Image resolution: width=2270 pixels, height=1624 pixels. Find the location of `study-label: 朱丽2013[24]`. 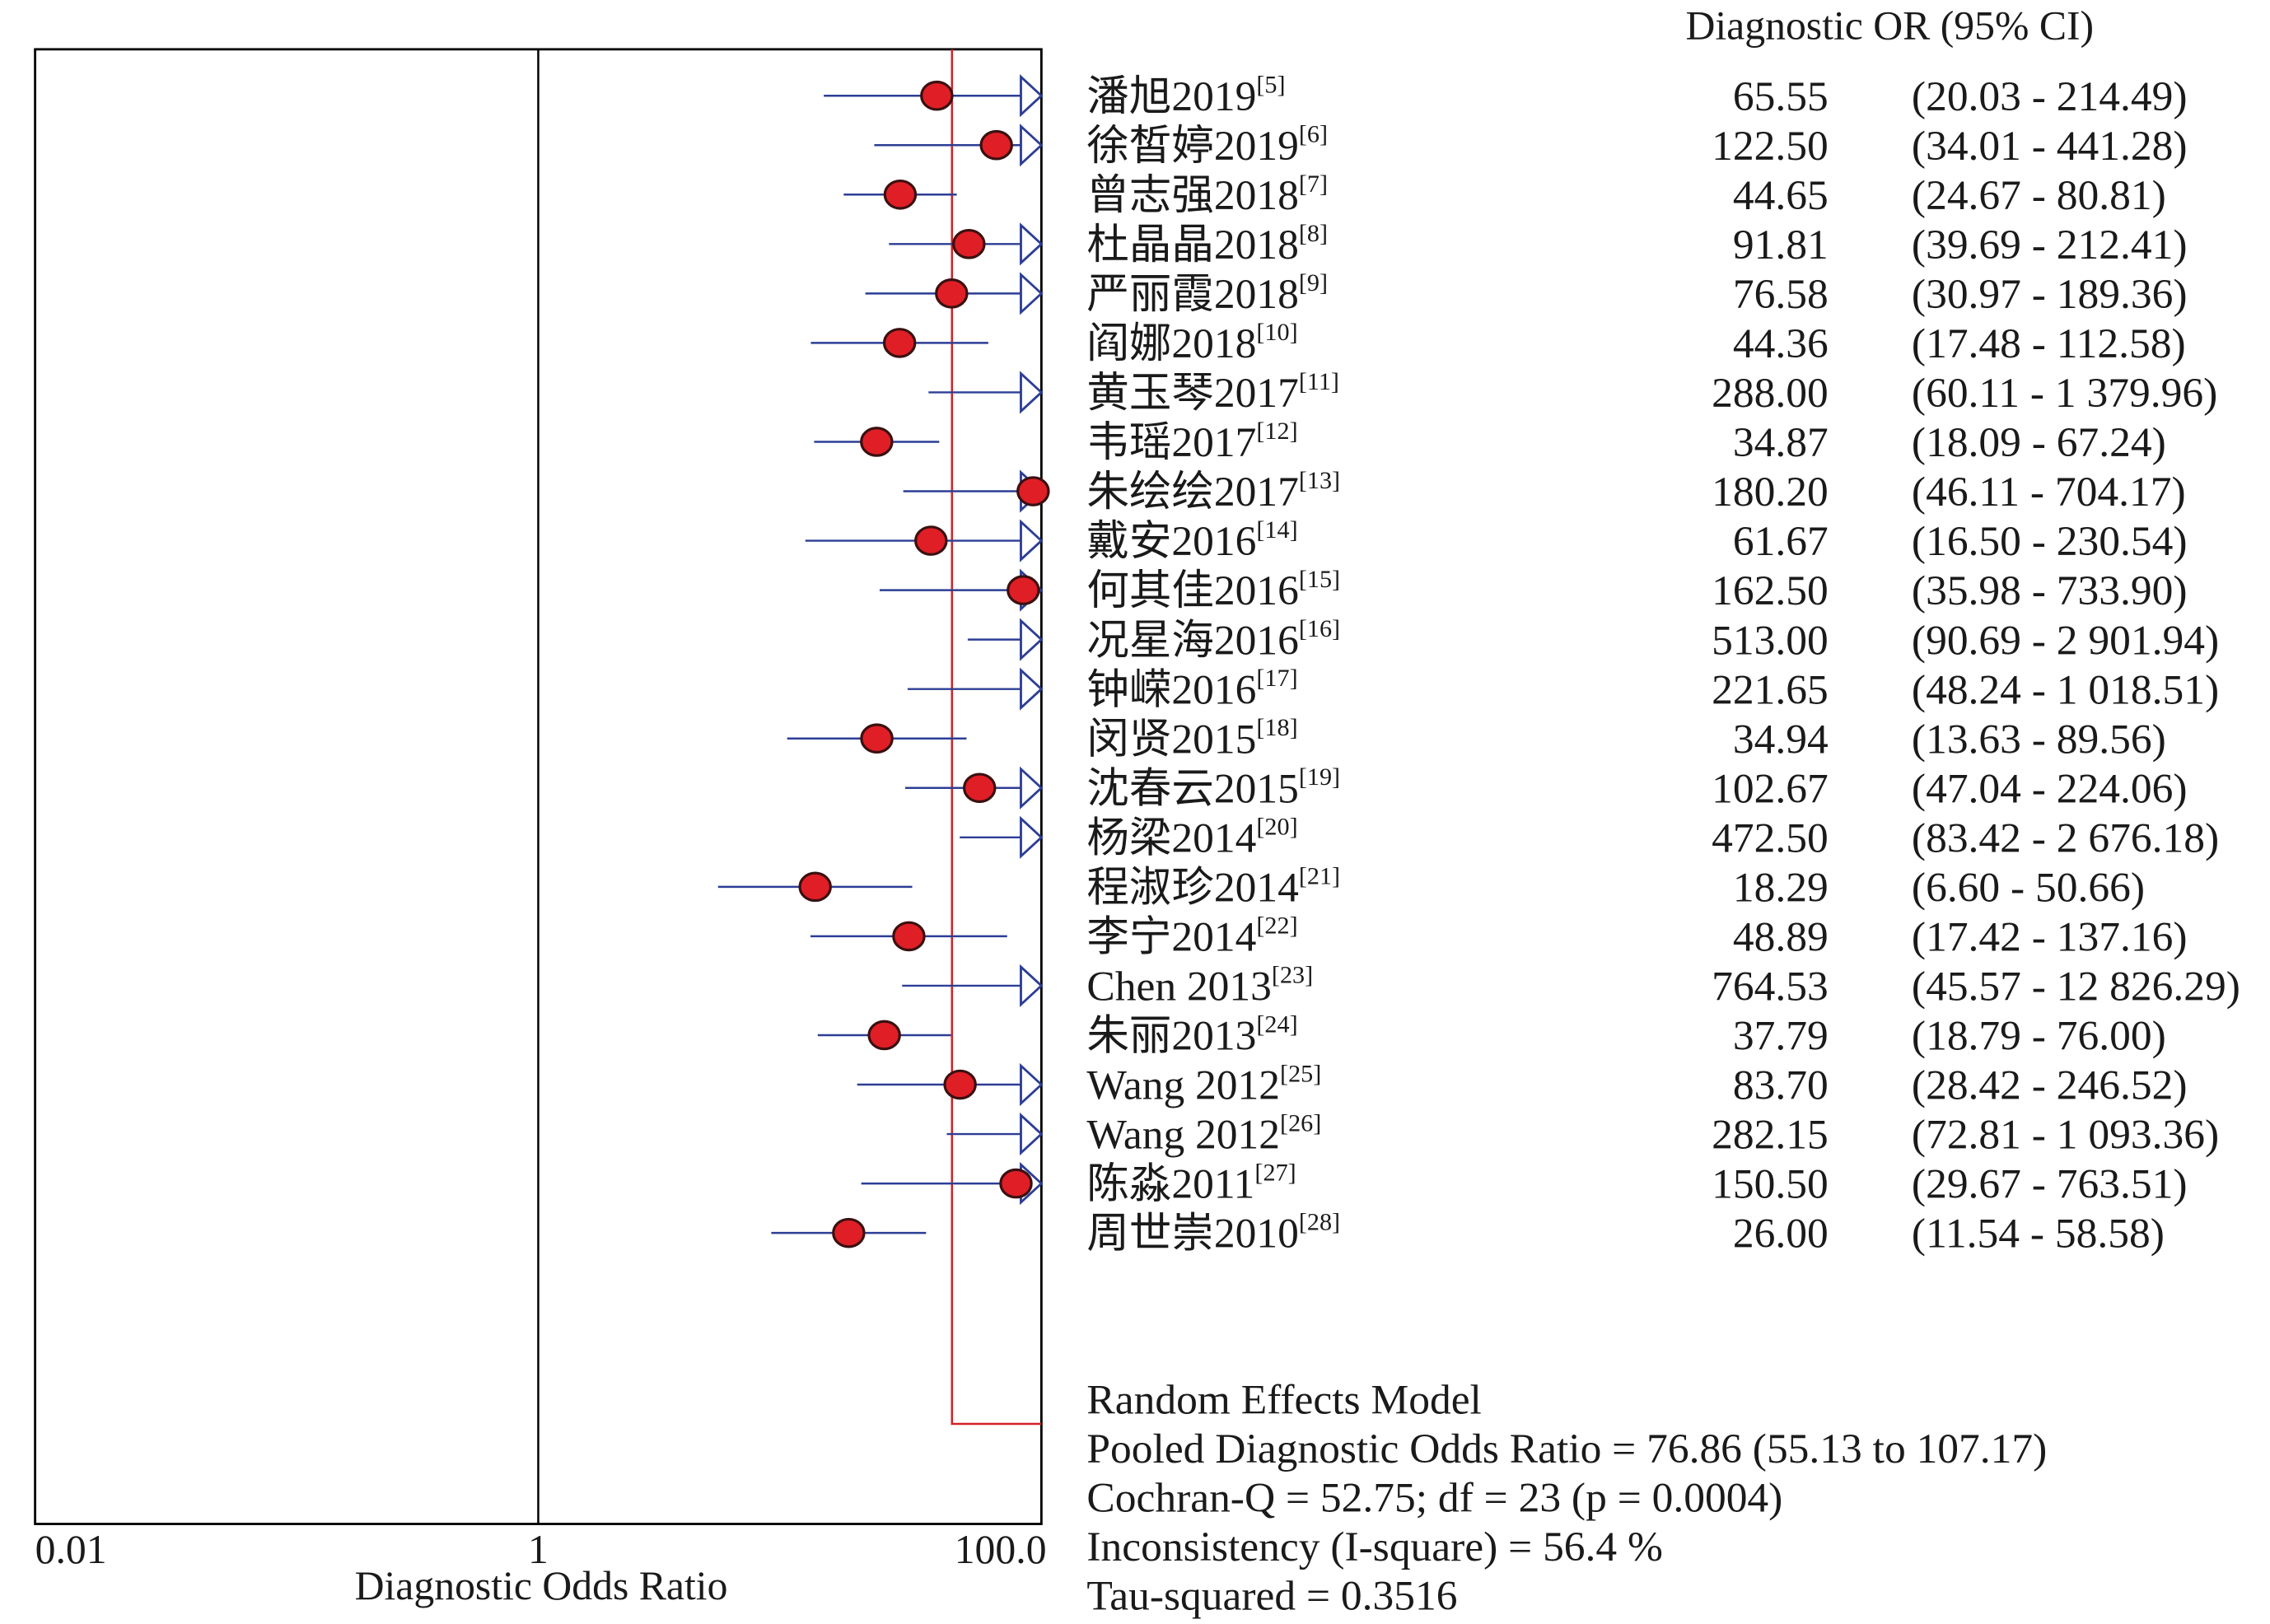

study-label: 朱丽2013[24] is located at coordinates (1191, 1035).